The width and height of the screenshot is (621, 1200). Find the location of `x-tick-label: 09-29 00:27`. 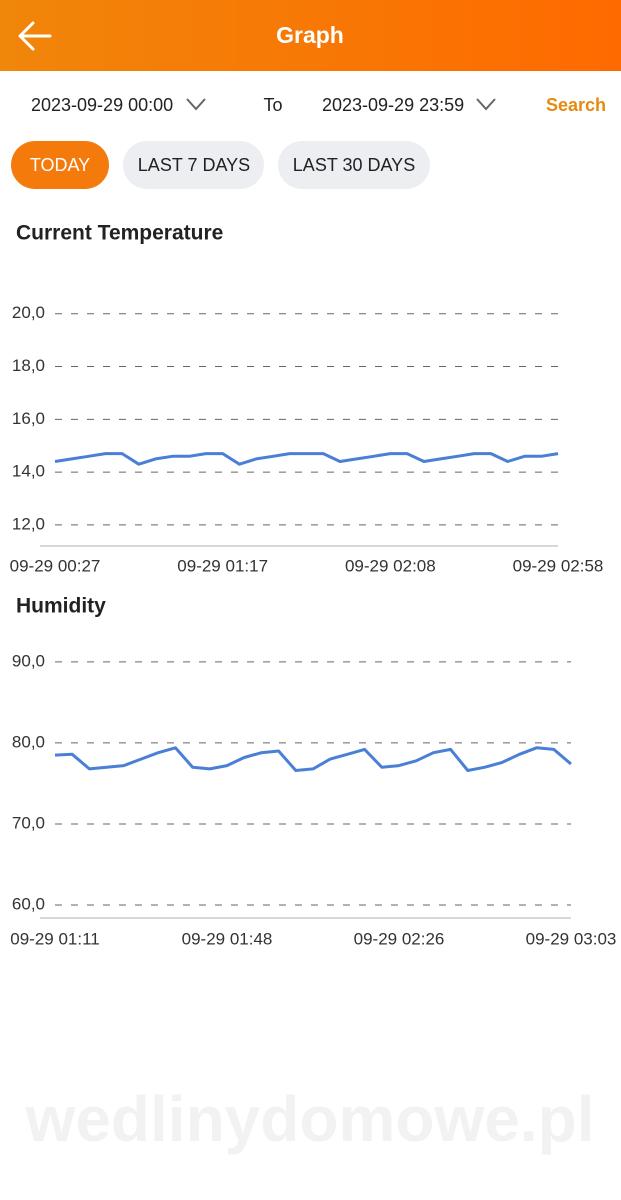

x-tick-label: 09-29 00:27 is located at coordinates (55, 565).